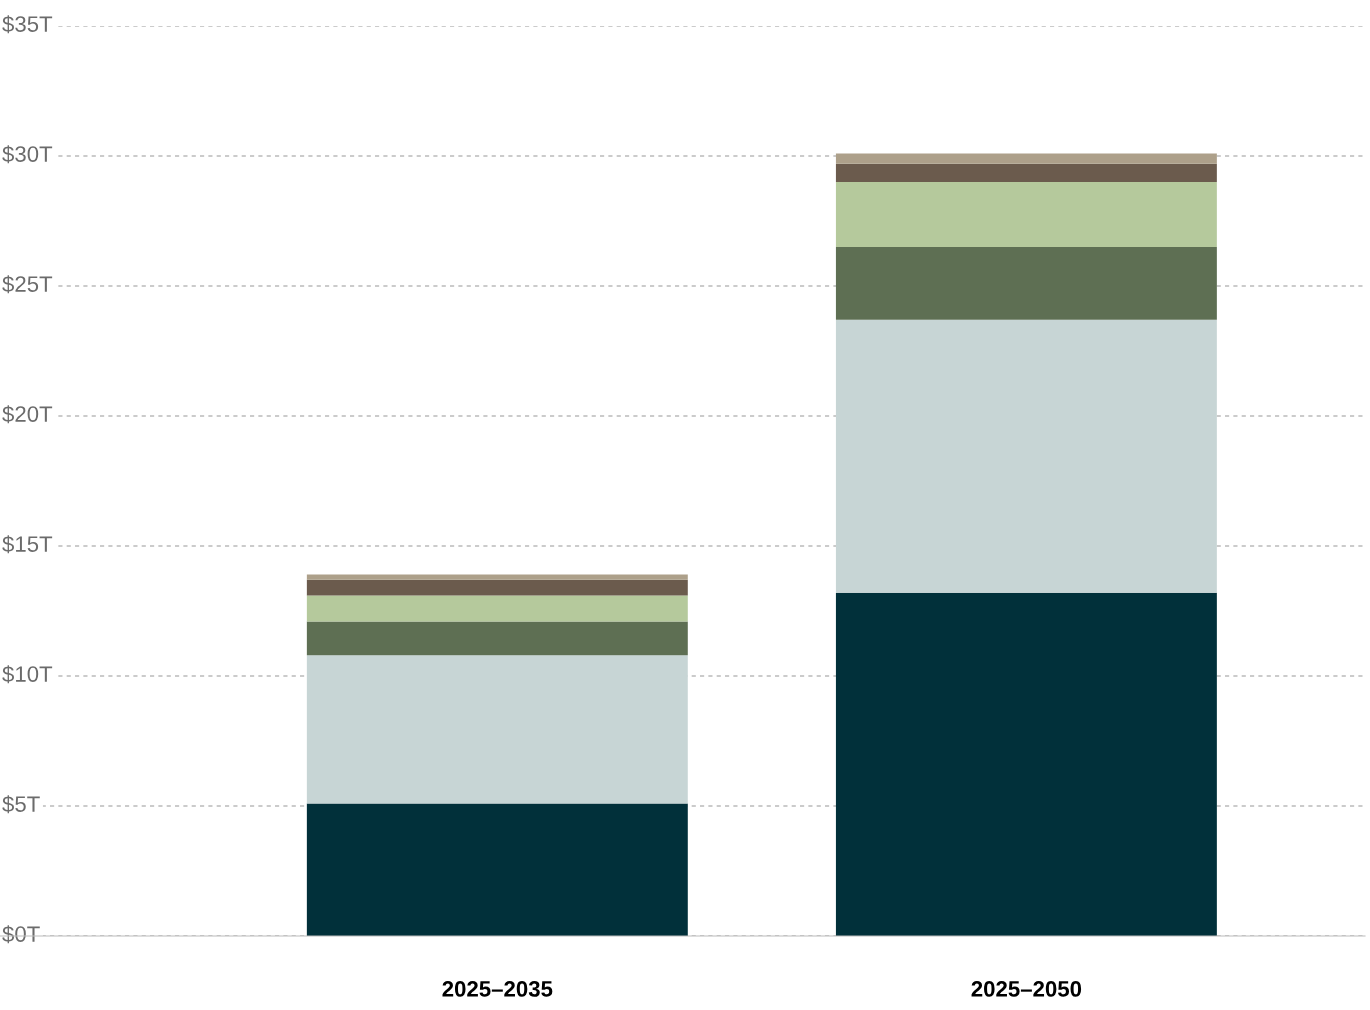  What do you see at coordinates (27, 544) in the screenshot?
I see `y-tick-label: $15T` at bounding box center [27, 544].